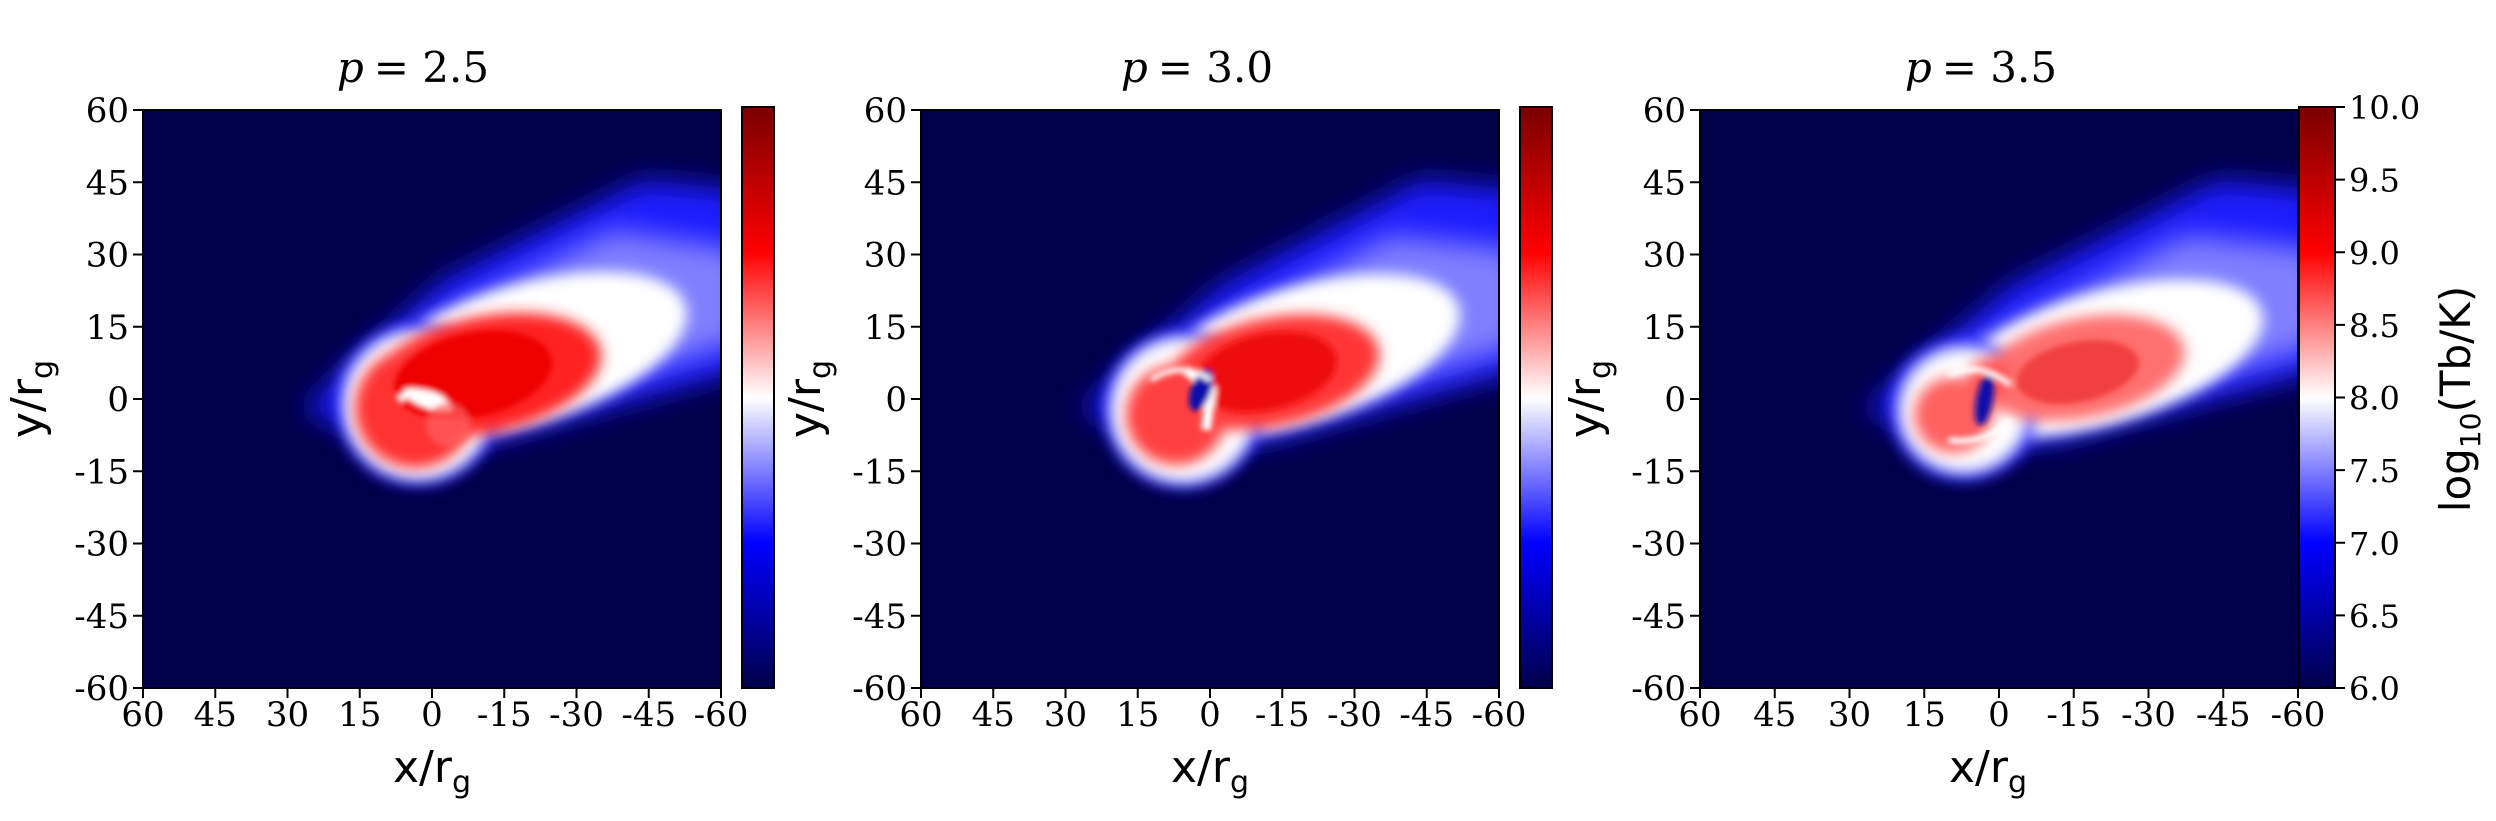  What do you see at coordinates (432, 771) in the screenshot?
I see `panel-1-xlabel: x/rg` at bounding box center [432, 771].